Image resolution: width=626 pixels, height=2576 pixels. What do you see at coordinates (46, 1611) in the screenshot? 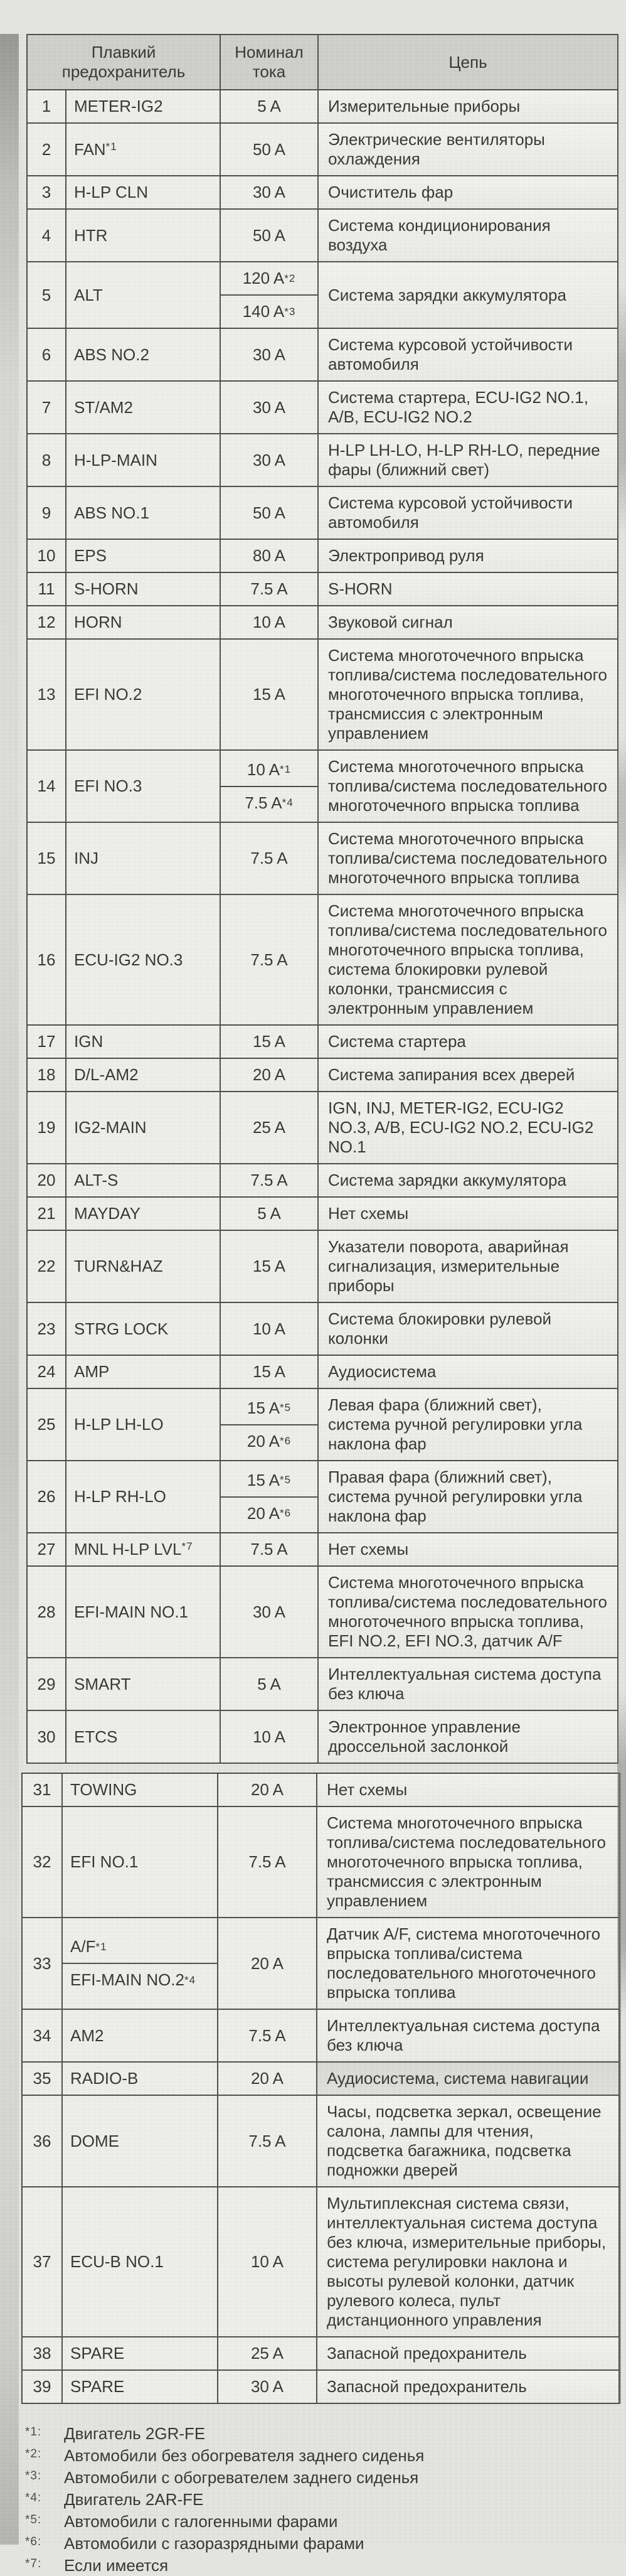
I see `fuse-number: 28` at bounding box center [46, 1611].